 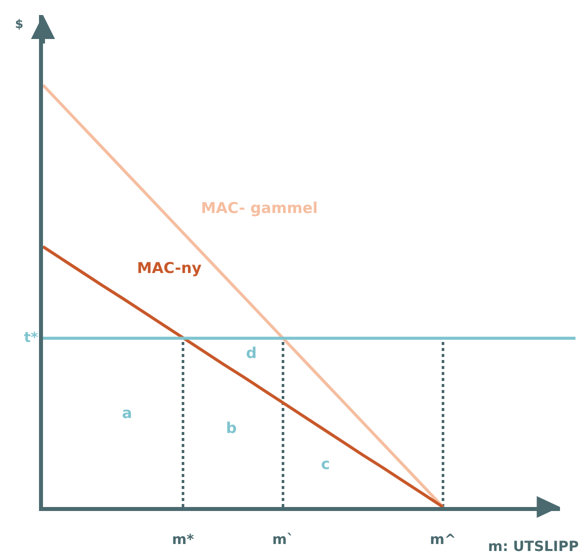 I want to click on x-axis-title: m: UTSLIPP, so click(x=533, y=547).